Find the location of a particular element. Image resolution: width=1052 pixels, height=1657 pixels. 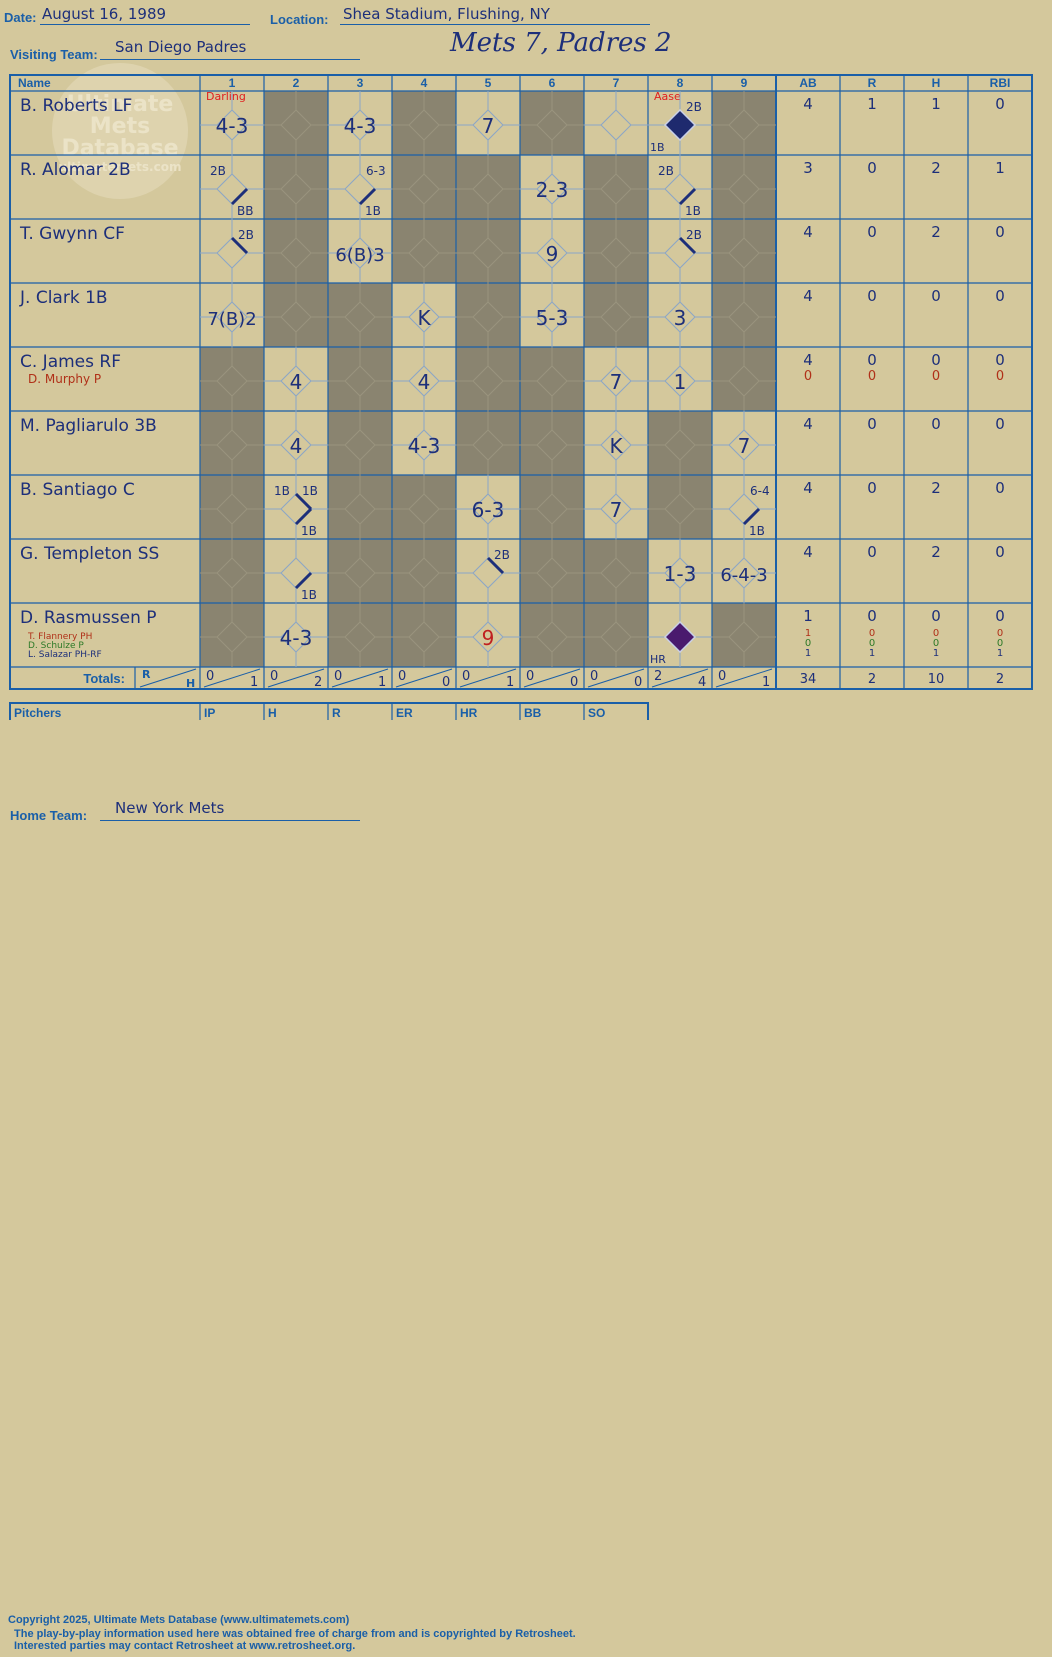

pitchers-header: H is located at coordinates (272, 713).